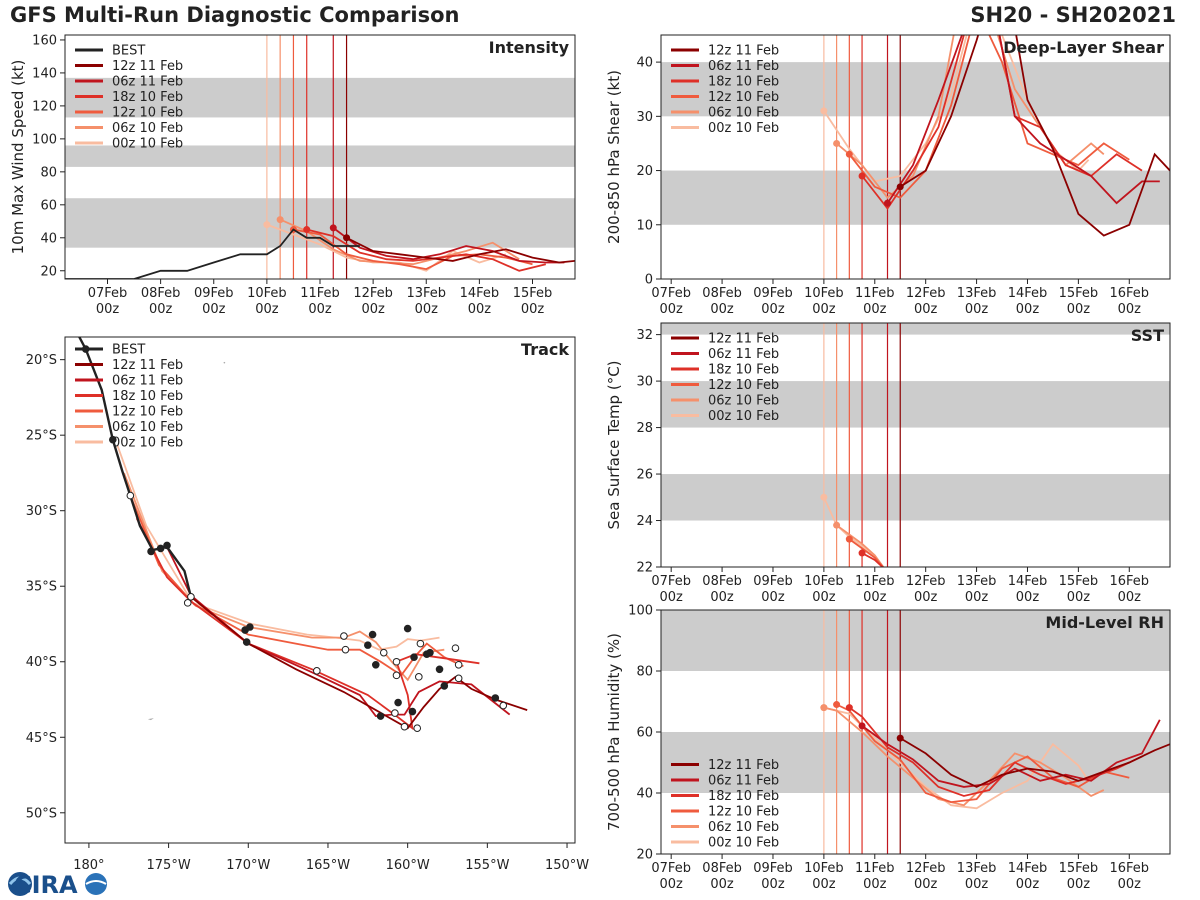  Describe the element at coordinates (147, 144) in the screenshot. I see `intensity-legend-label: 00z 10 Feb` at that location.